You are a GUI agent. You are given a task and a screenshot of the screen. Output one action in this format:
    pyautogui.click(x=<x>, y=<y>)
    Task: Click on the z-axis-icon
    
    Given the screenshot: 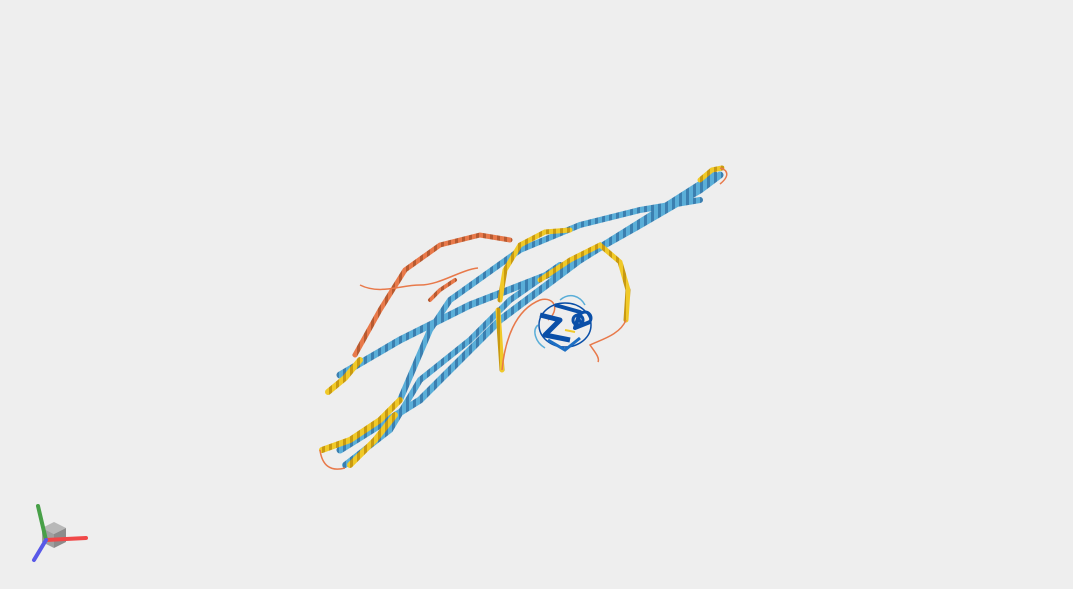 What is the action you would take?
    pyautogui.click(x=40, y=550)
    